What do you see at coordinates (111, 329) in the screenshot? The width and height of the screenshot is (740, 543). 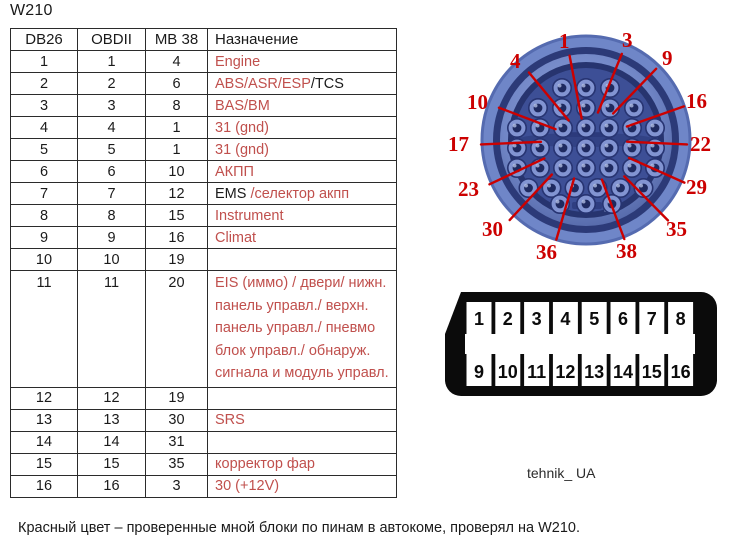 I see `cell-obdii: 11` at bounding box center [111, 329].